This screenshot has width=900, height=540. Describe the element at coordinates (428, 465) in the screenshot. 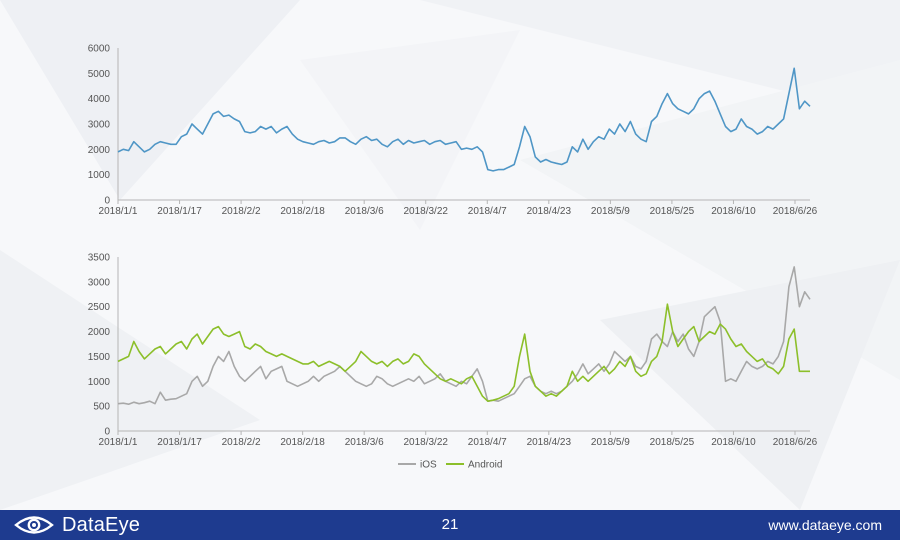

I see `legend-label-ios: iOS` at that location.